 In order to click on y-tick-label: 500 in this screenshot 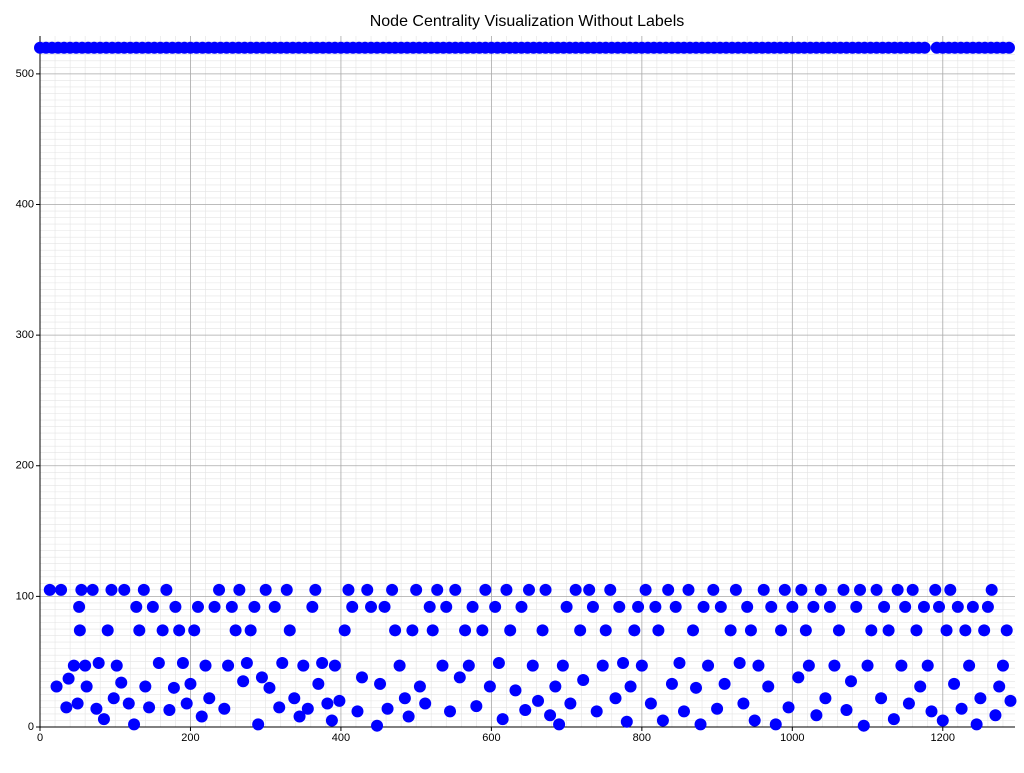, I will do `click(25, 74)`.